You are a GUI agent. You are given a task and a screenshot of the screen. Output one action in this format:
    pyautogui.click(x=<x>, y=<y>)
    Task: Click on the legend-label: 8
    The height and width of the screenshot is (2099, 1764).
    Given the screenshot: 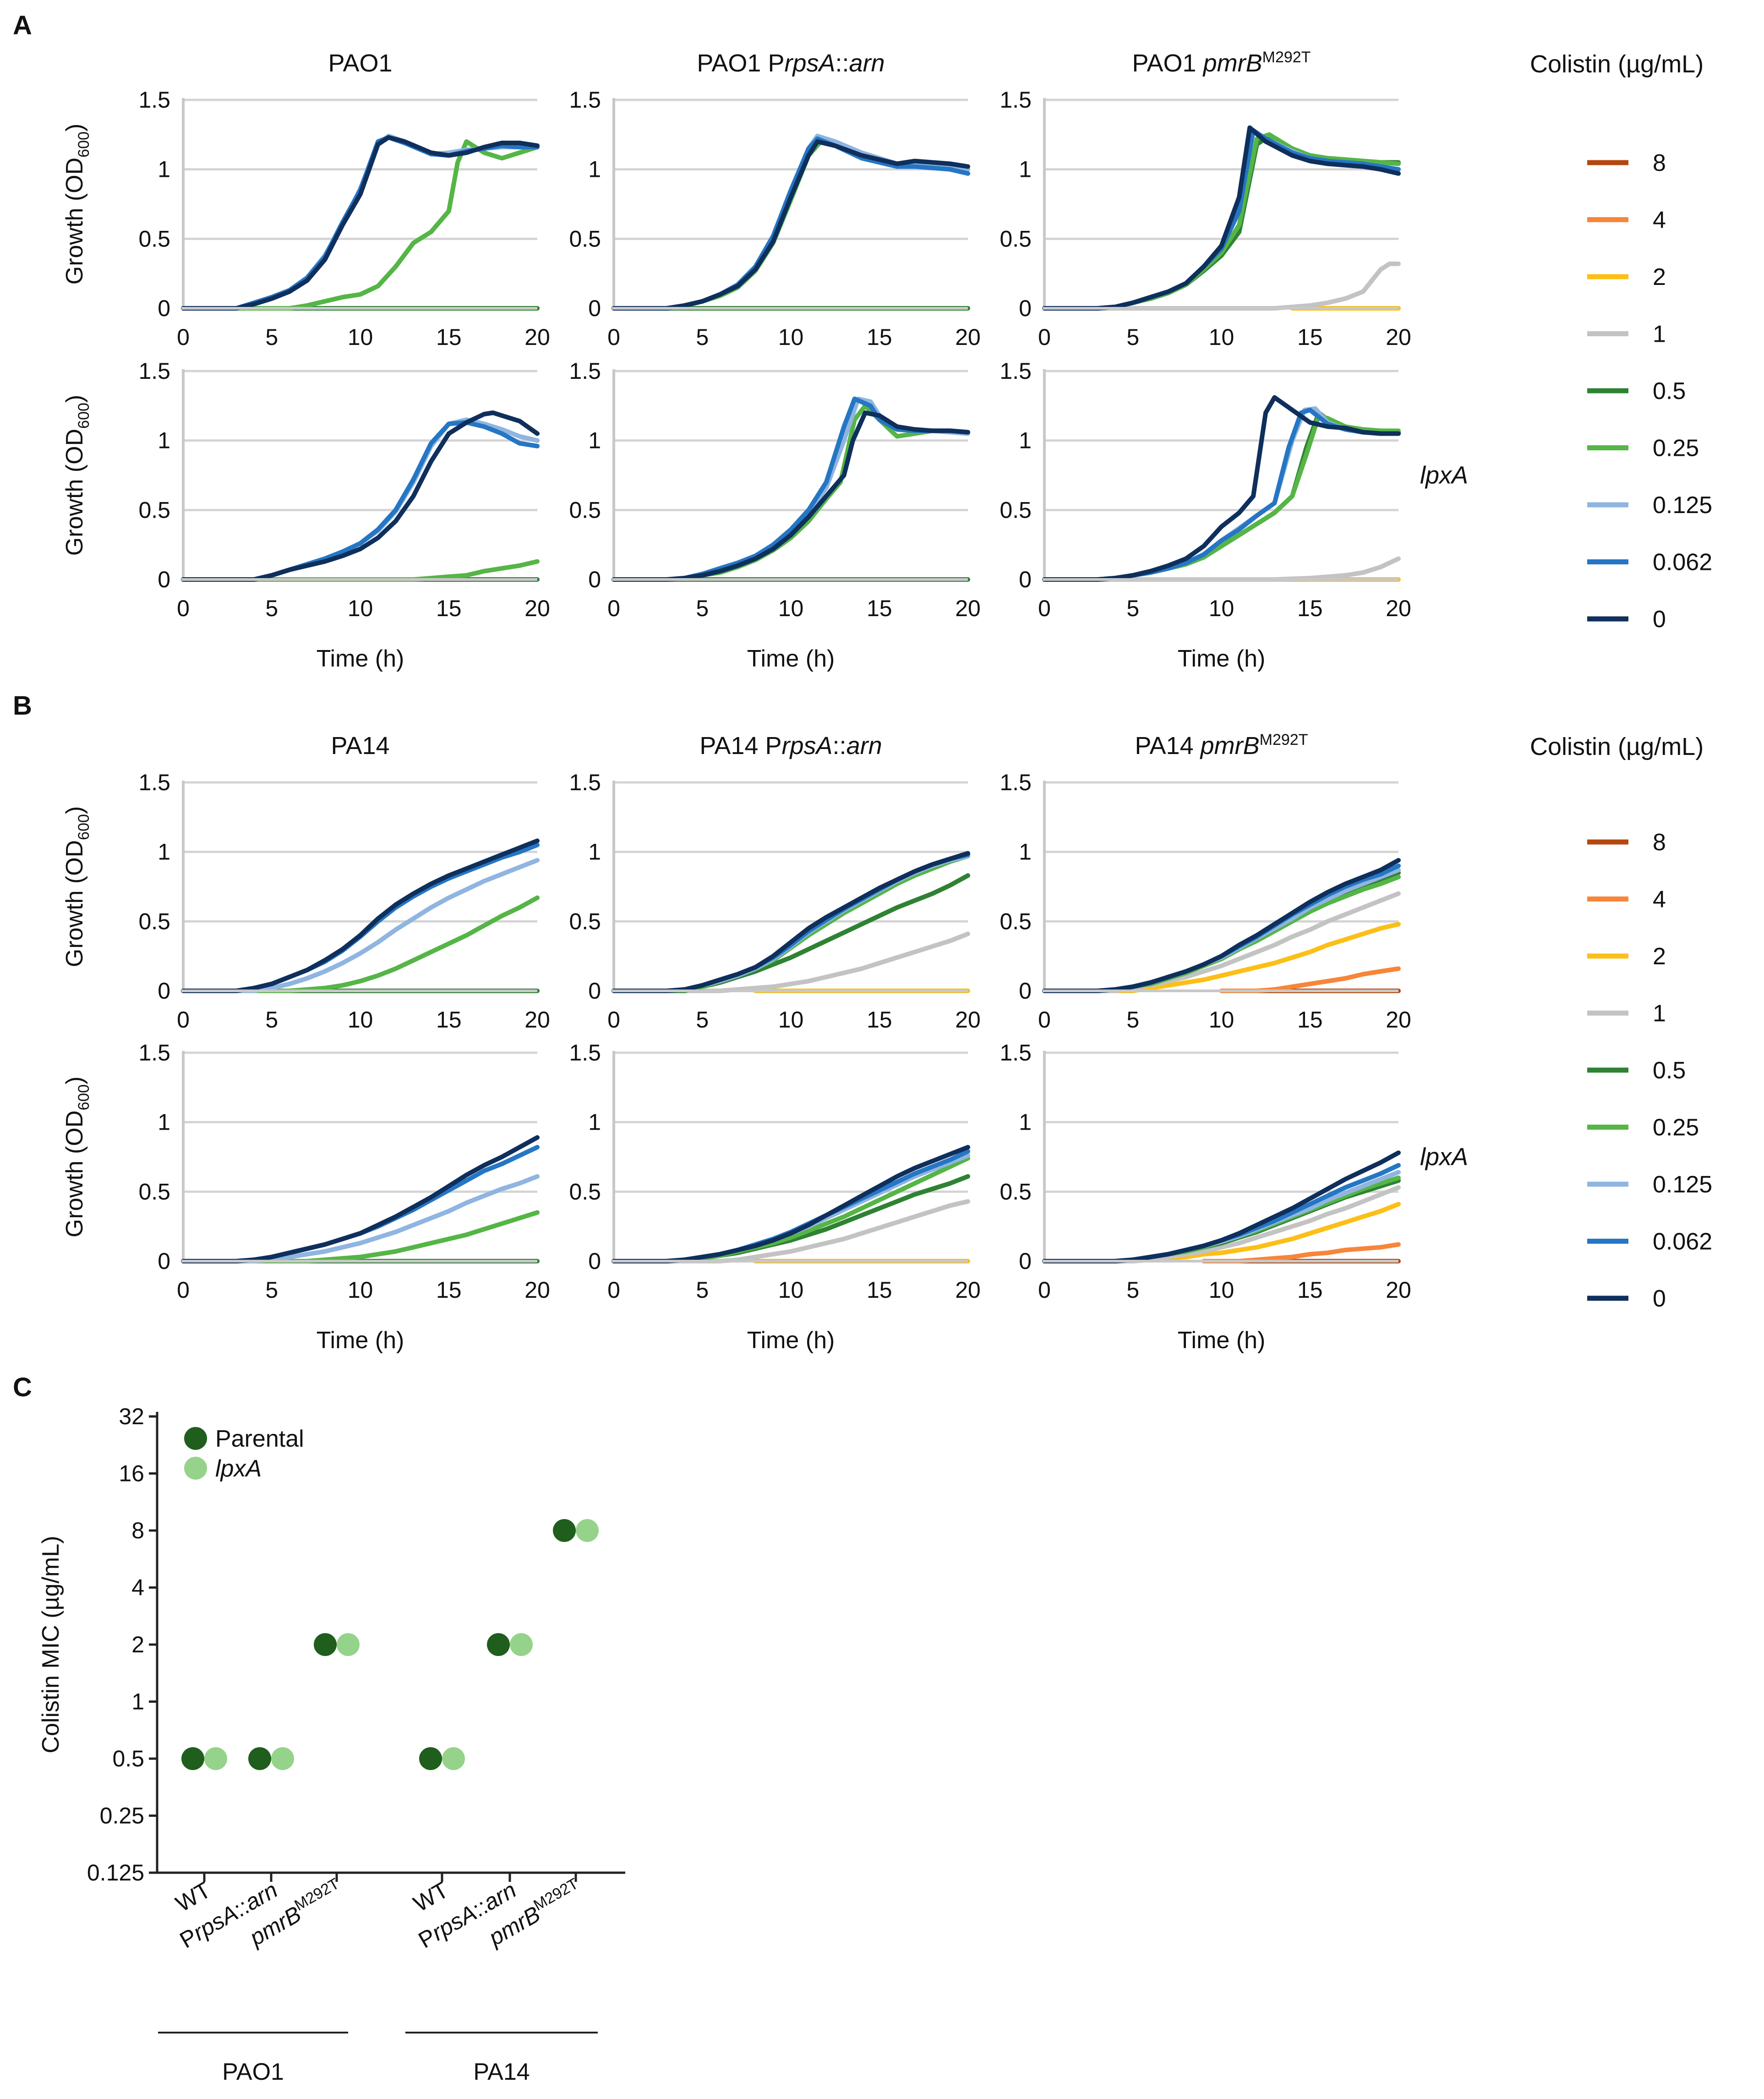 What is the action you would take?
    pyautogui.click(x=1660, y=163)
    